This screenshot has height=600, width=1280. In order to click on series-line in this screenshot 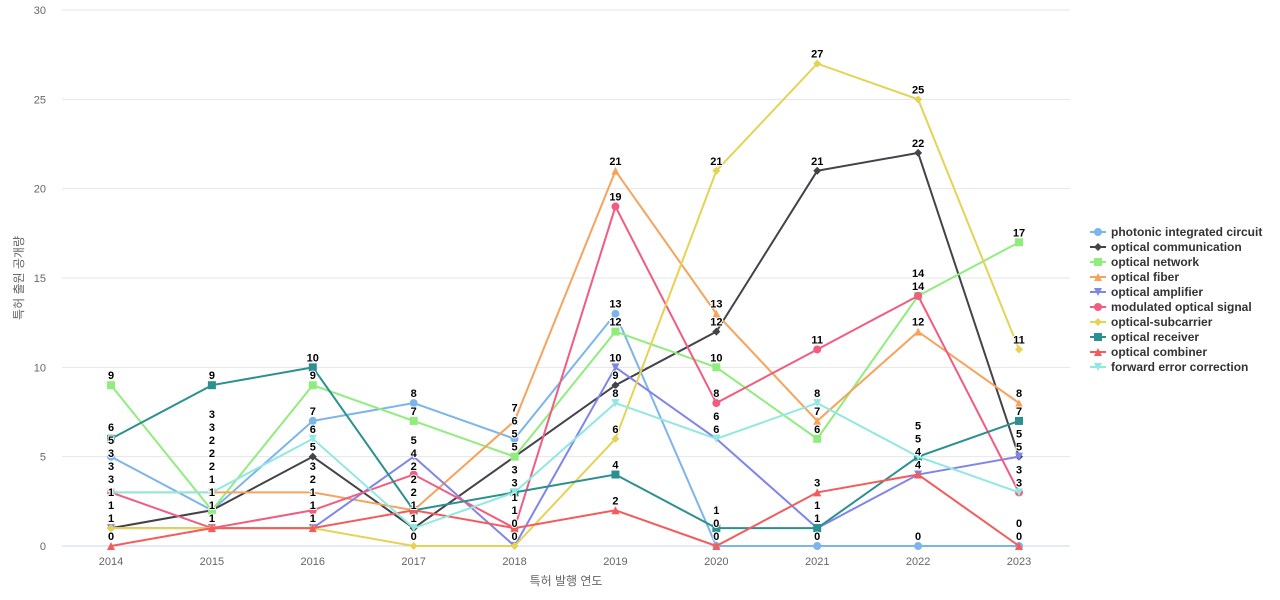, I will do `click(565, 510)`.